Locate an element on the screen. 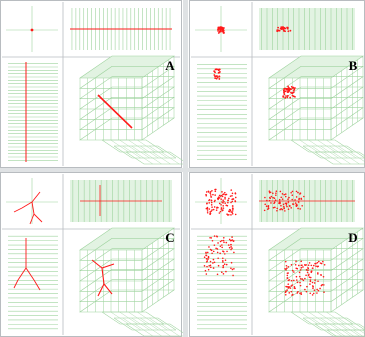 The height and width of the screenshot is (337, 365). panel-label: A is located at coordinates (170, 65).